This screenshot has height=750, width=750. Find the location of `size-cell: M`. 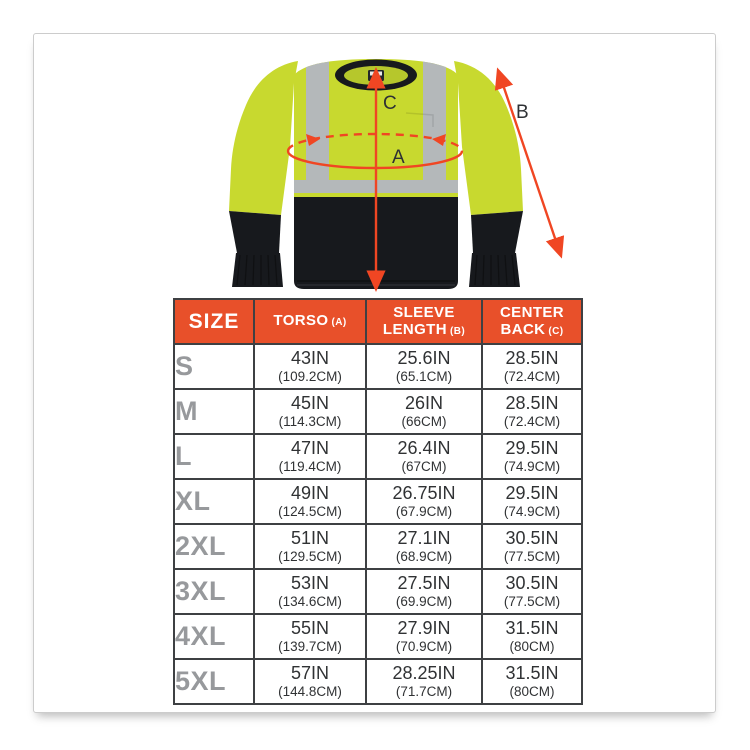

size-cell: M is located at coordinates (214, 411).